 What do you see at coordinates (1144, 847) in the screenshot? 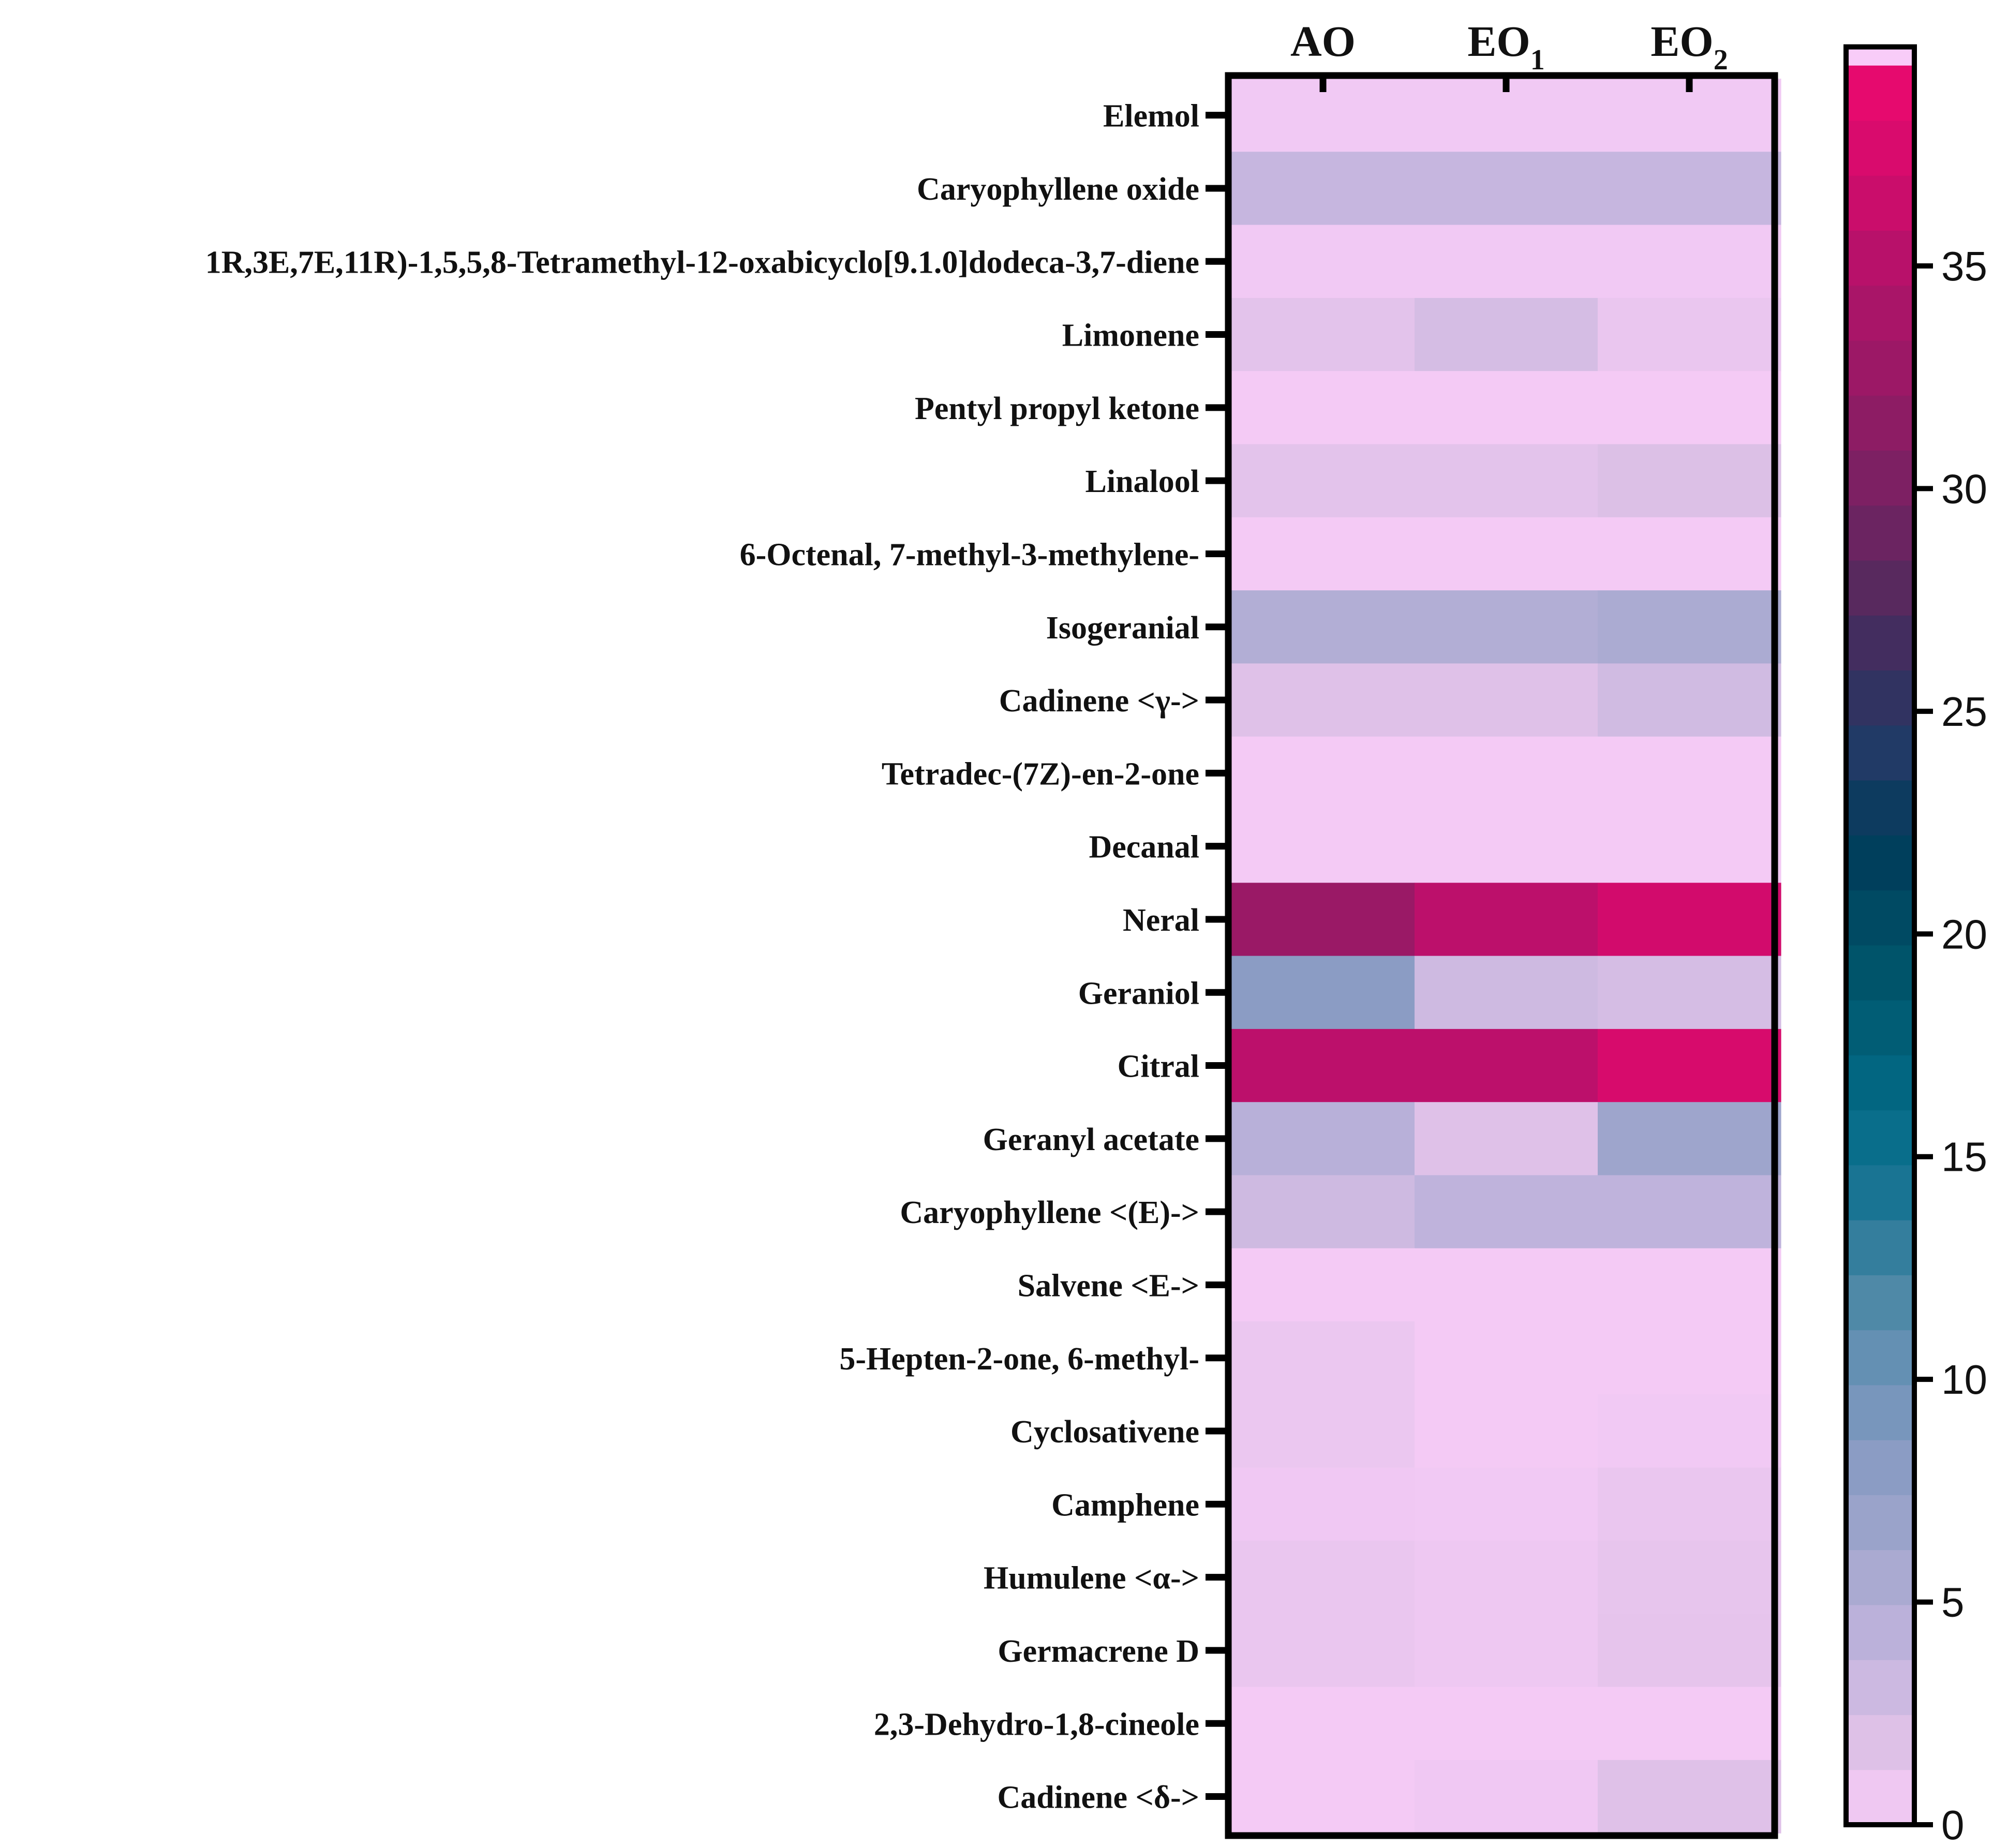
I see `row-label: Decanal` at bounding box center [1144, 847].